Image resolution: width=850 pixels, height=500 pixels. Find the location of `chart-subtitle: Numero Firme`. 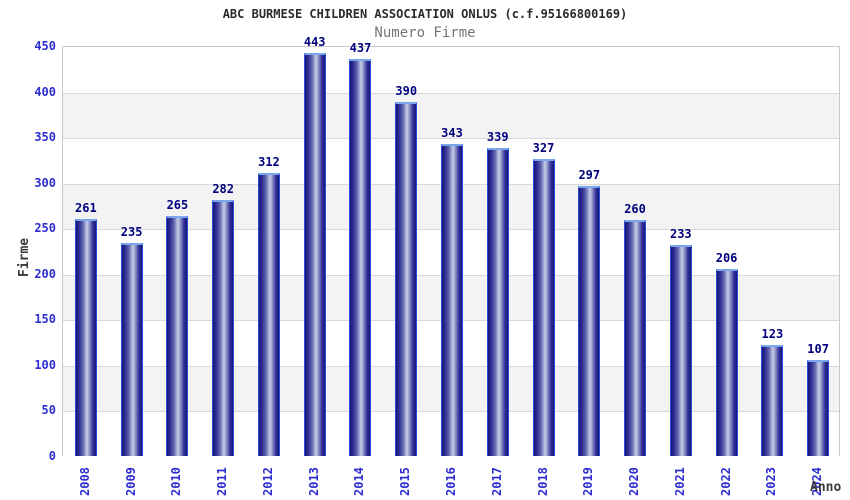

chart-subtitle: Numero Firme is located at coordinates (425, 33).